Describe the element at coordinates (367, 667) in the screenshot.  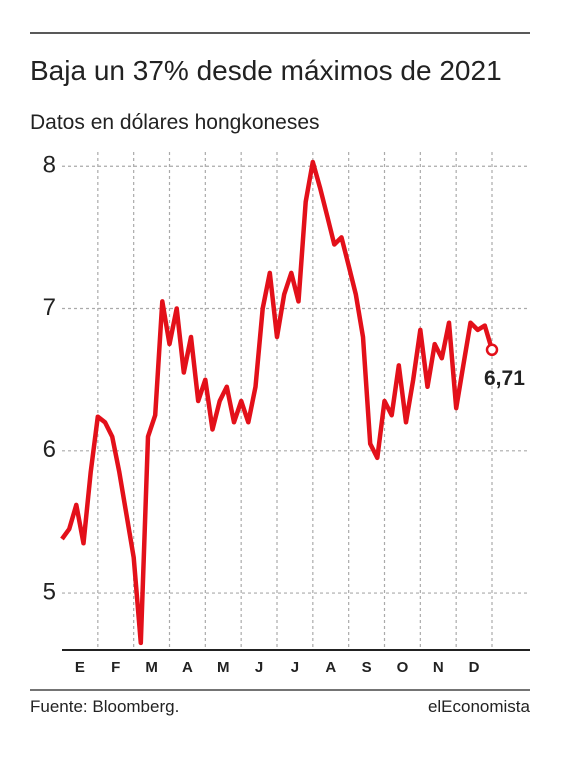
I see `x-tick-label: S` at that location.